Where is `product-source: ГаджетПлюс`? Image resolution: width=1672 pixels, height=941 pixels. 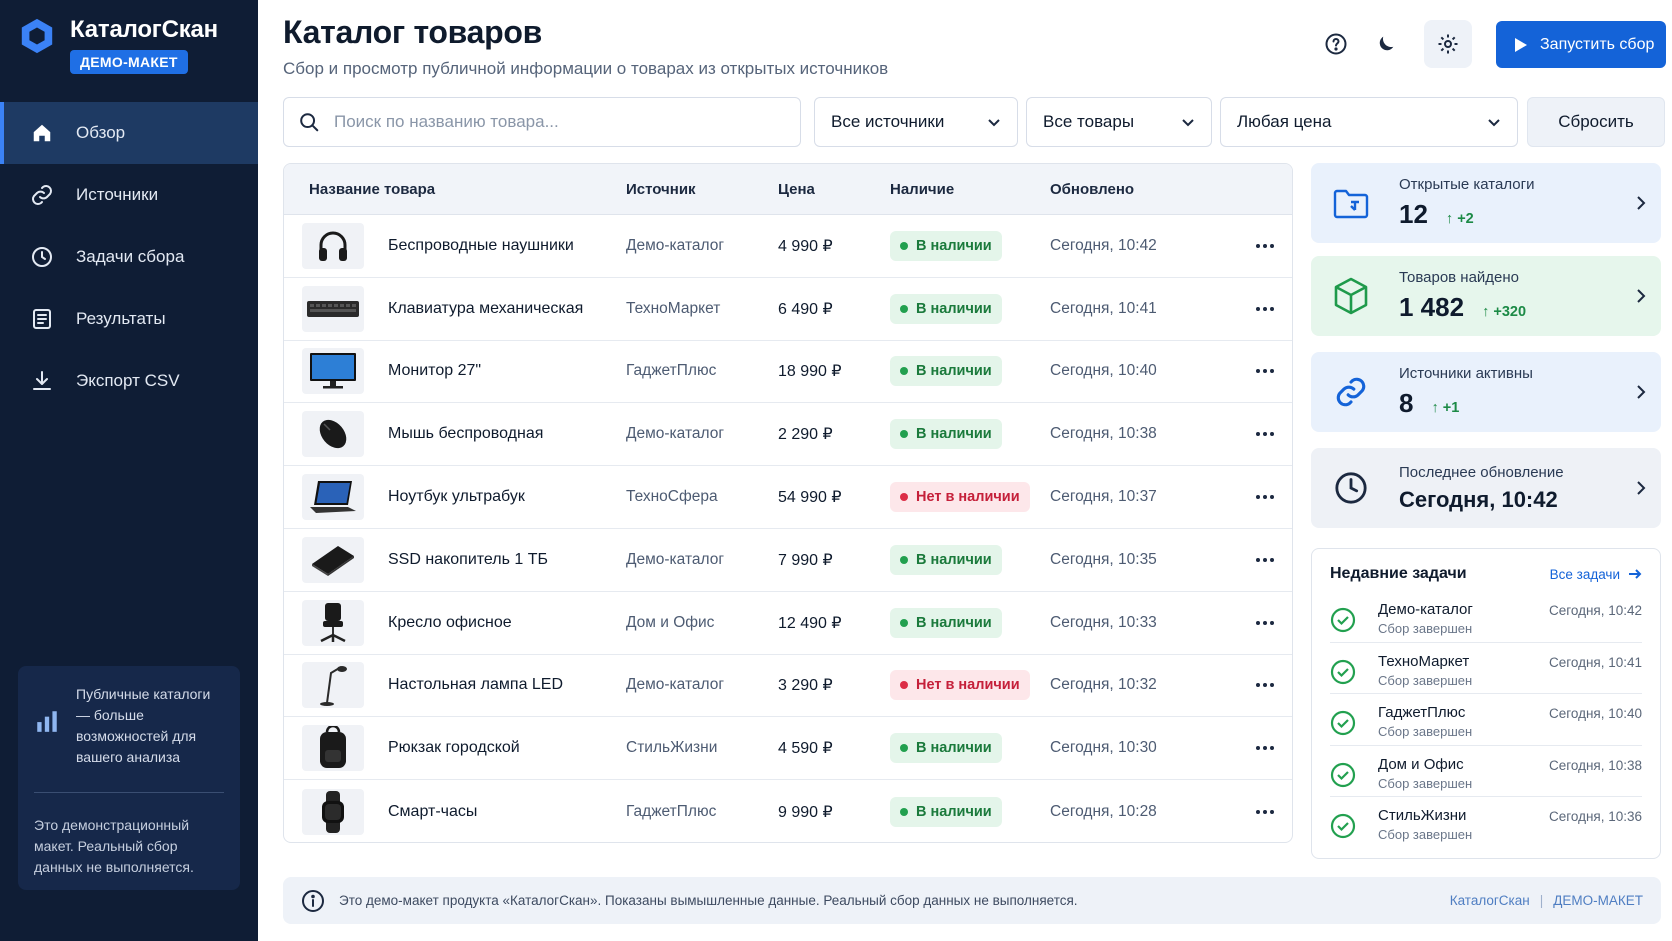 product-source: ГаджетПлюс is located at coordinates (671, 371).